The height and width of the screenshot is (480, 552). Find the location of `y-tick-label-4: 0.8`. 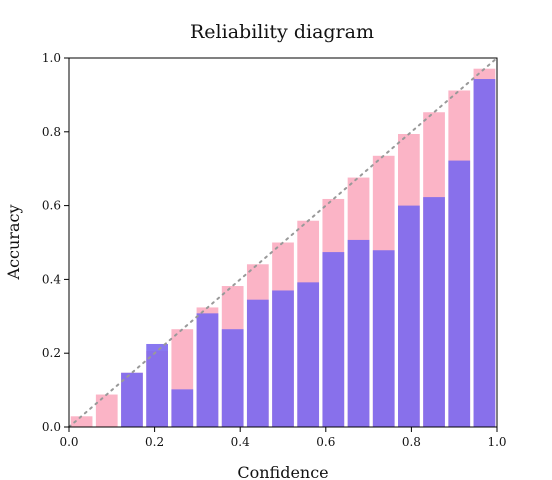

y-tick-label-4: 0.8 is located at coordinates (51, 132).